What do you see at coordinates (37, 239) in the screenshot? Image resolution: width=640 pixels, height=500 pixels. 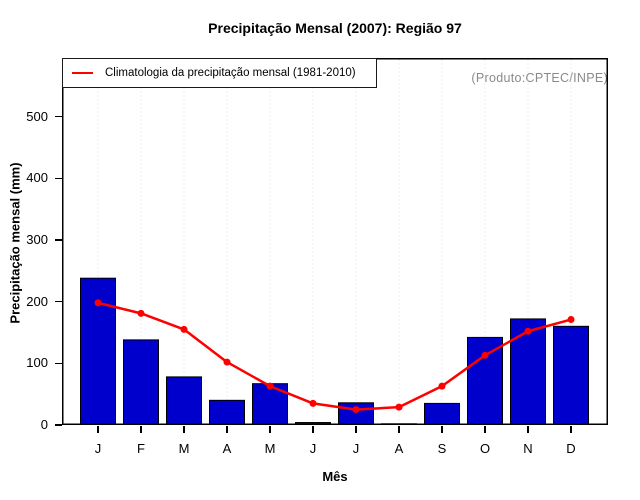 I see `y-tick-label: 300` at bounding box center [37, 239].